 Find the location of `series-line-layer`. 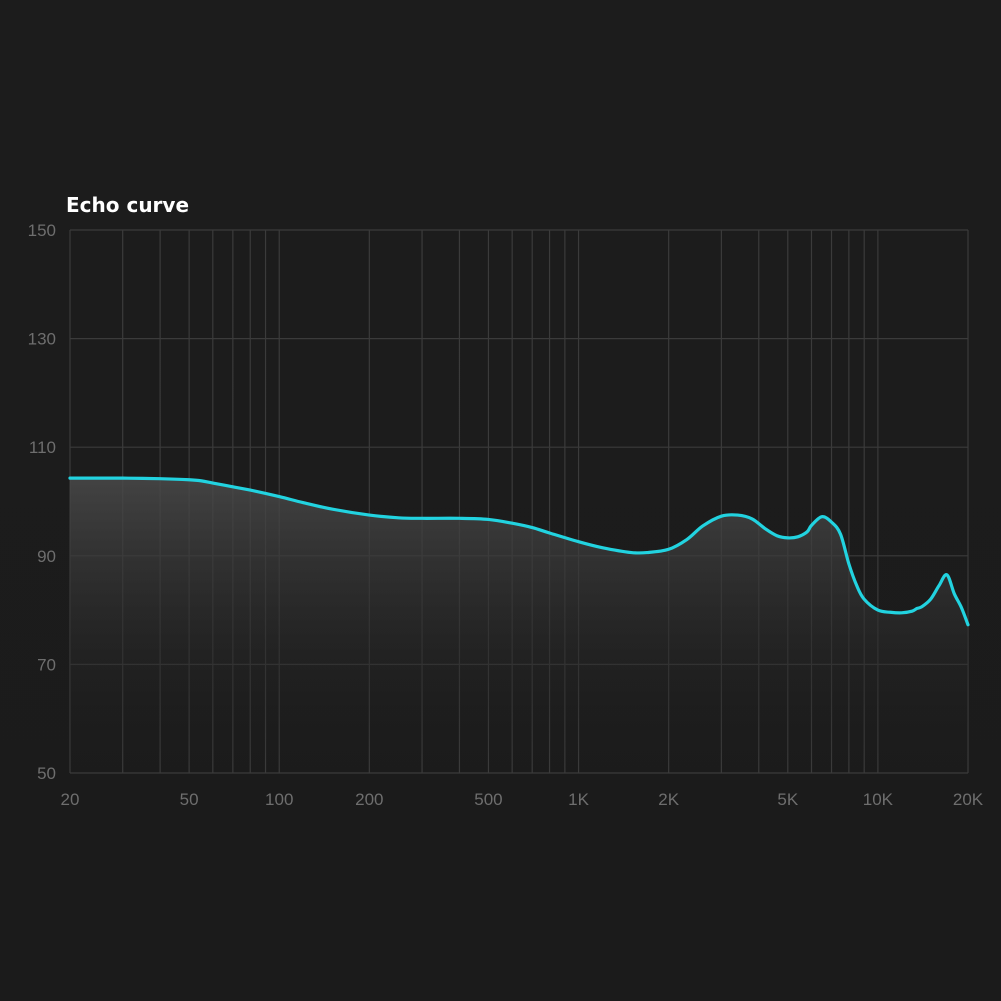

series-line-layer is located at coordinates (519, 551).